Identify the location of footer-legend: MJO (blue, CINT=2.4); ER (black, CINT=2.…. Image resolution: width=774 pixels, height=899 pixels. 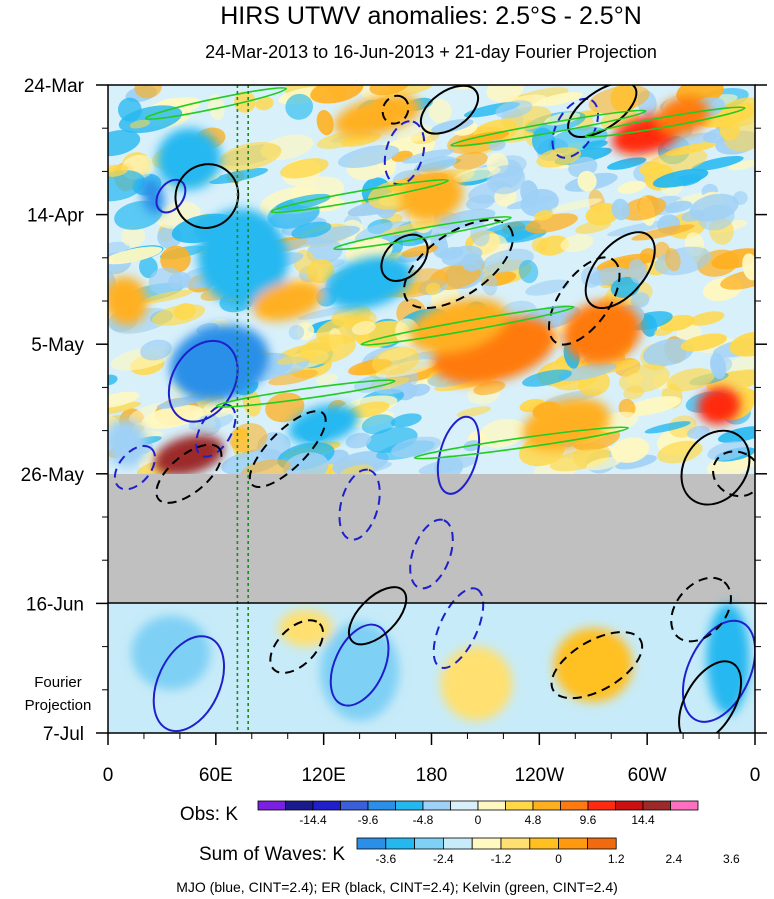
(397, 887).